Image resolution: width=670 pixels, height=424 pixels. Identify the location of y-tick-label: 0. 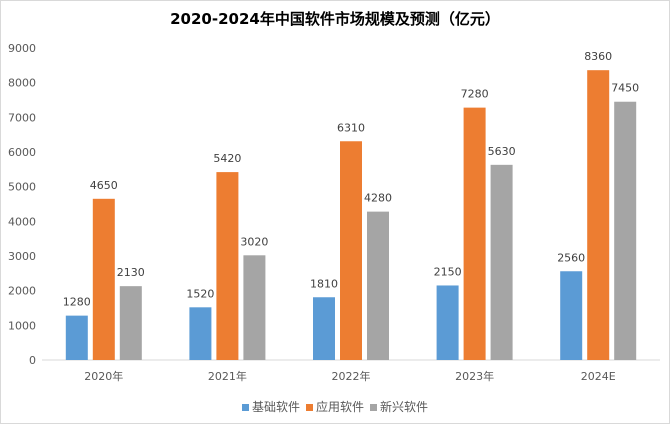
(32, 360).